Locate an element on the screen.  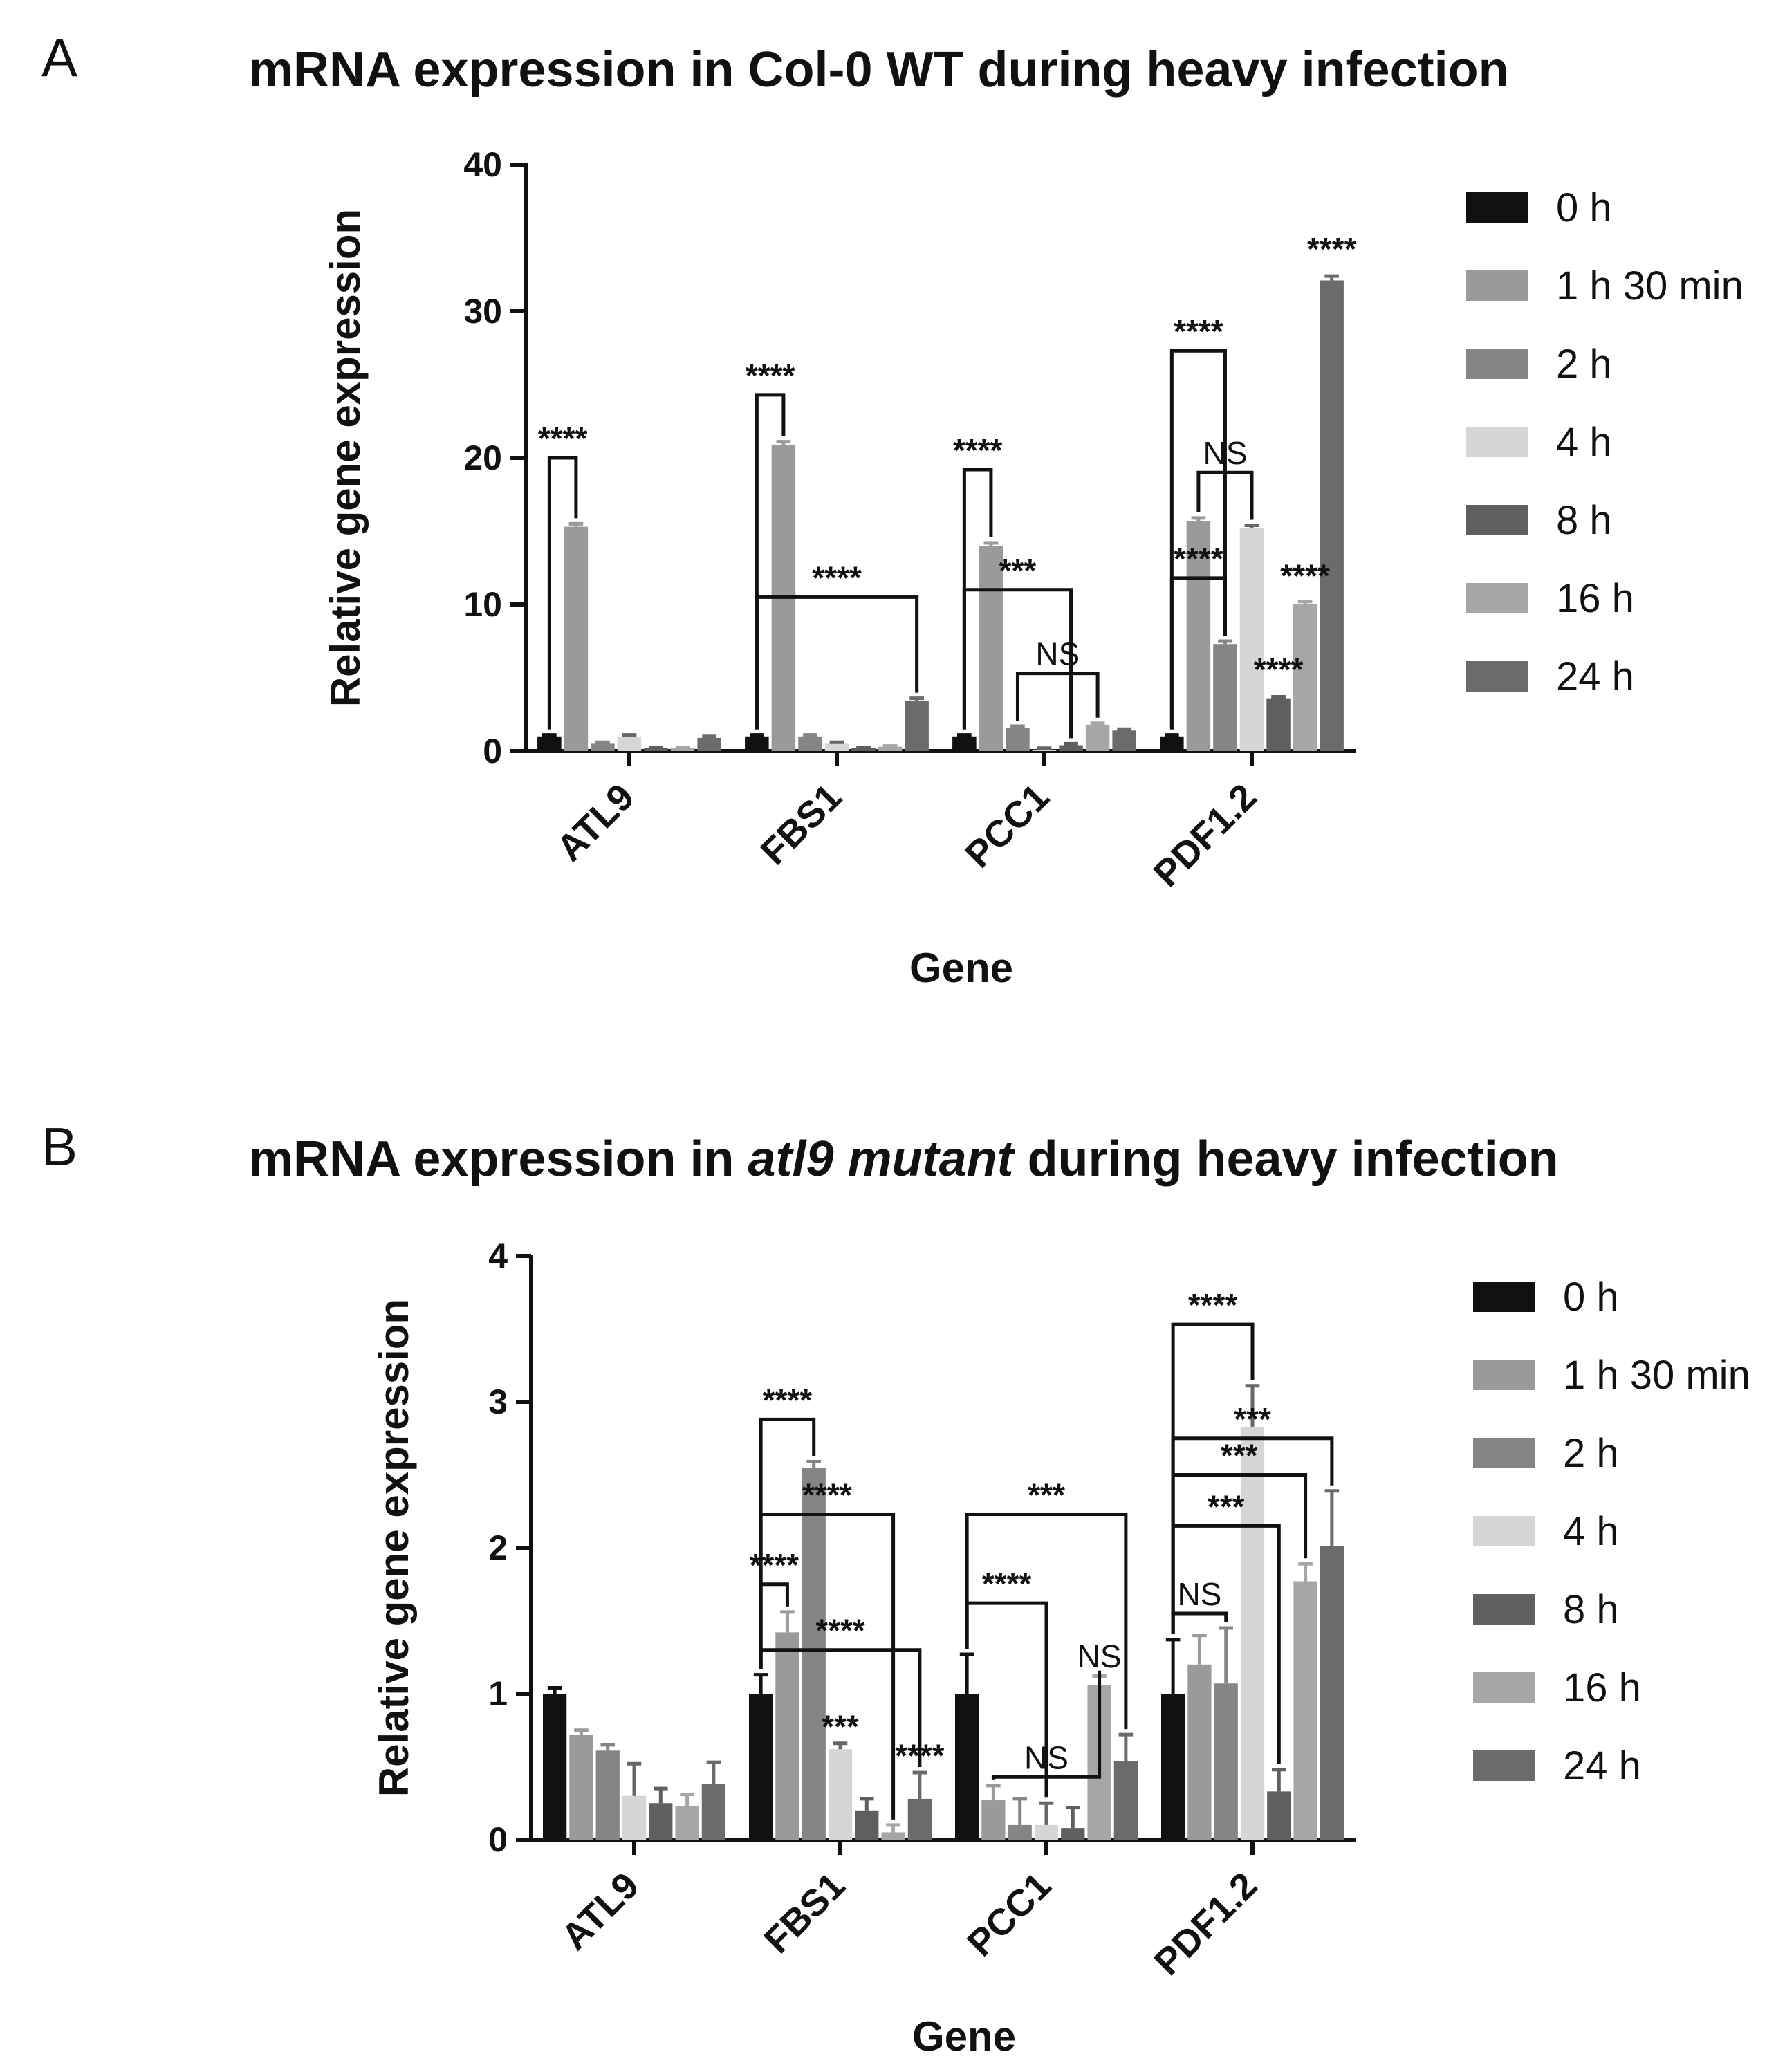
title-part-italic: atl9 mutant is located at coordinates (882, 1159).